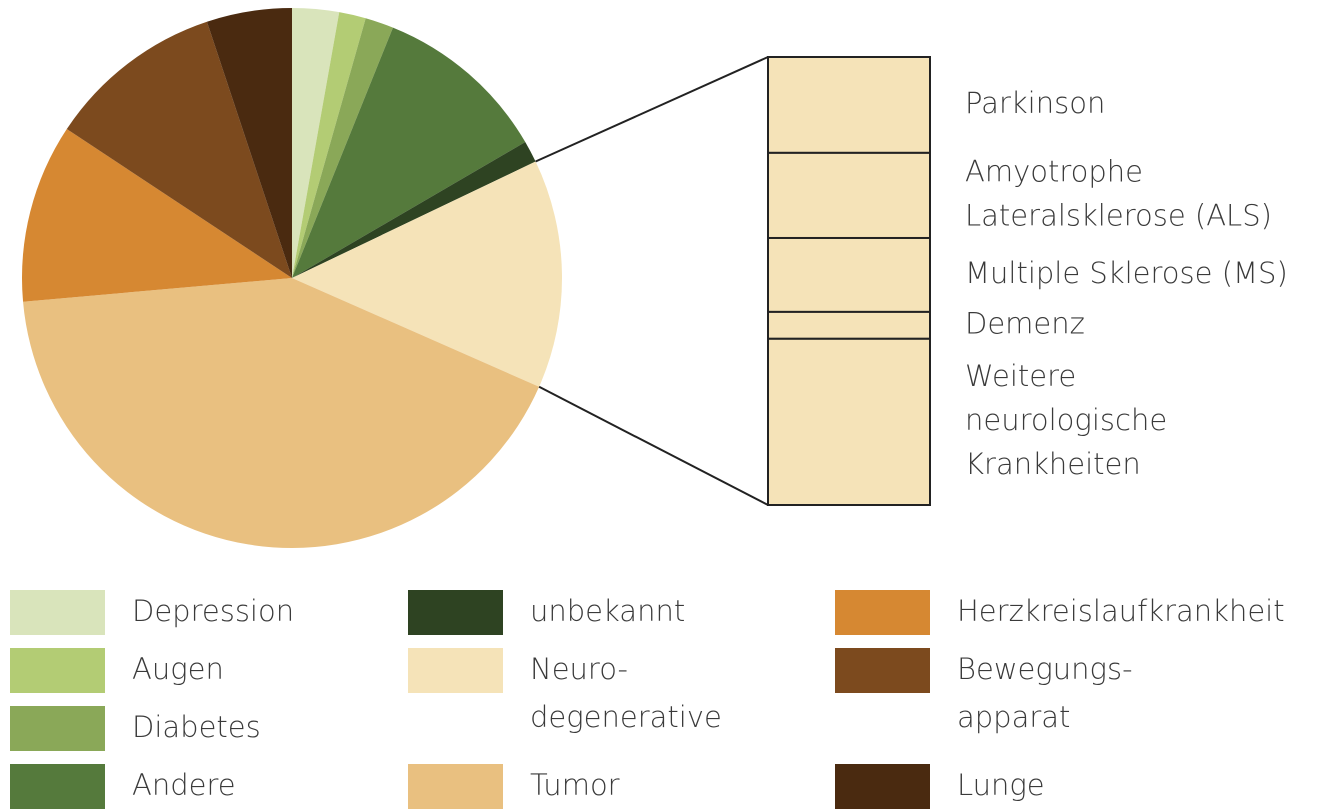 The image size is (1338, 809). Describe the element at coordinates (575, 785) in the screenshot. I see `legend-label: Tumor` at that location.